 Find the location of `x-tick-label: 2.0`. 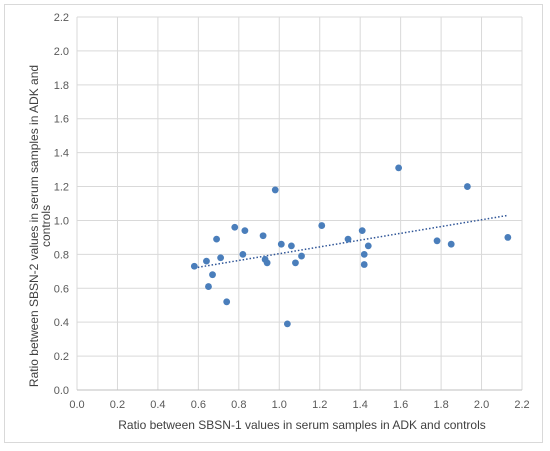

x-tick-label: 2.0 is located at coordinates (481, 405).